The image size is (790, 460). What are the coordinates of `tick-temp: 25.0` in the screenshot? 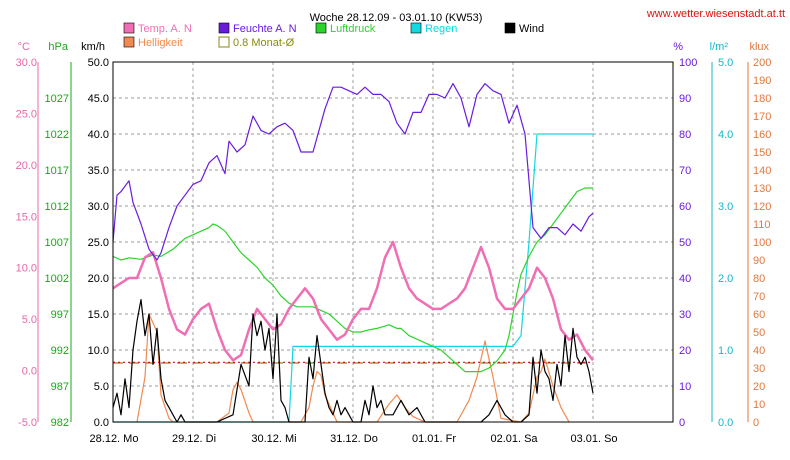 It's located at (26, 114).